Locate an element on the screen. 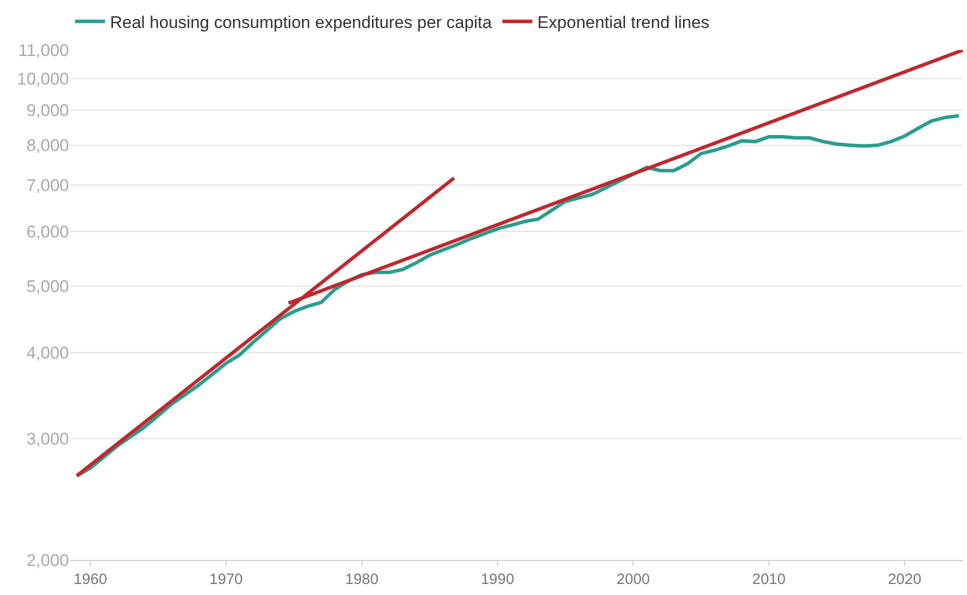 Image resolution: width=967 pixels, height=595 pixels. y-tick-label: 8,000 is located at coordinates (47, 146).